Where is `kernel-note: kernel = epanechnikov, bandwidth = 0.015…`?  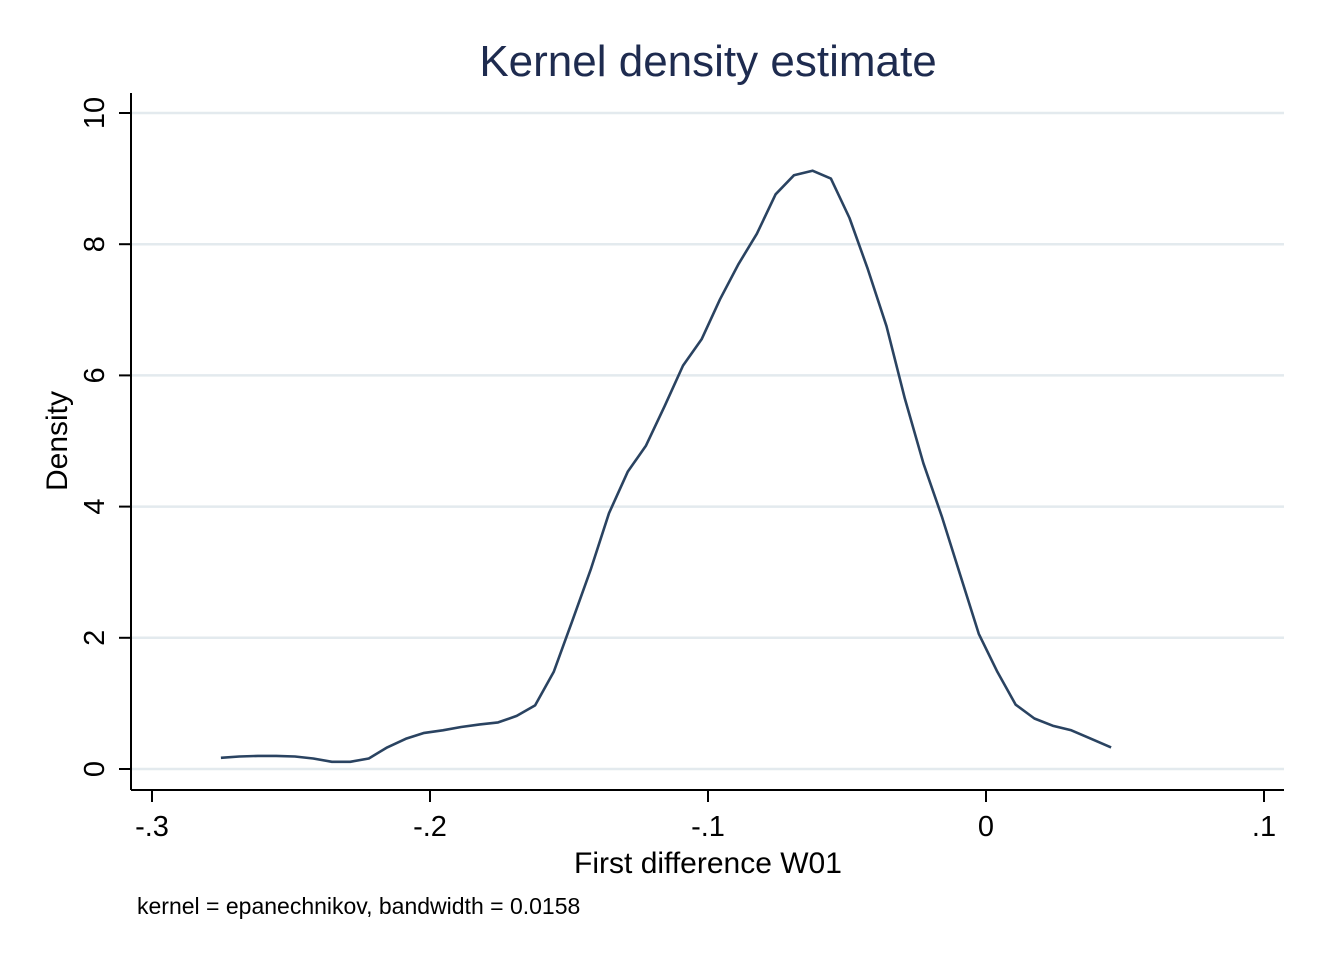
kernel-note: kernel = epanechnikov, bandwidth = 0.015… is located at coordinates (358, 906).